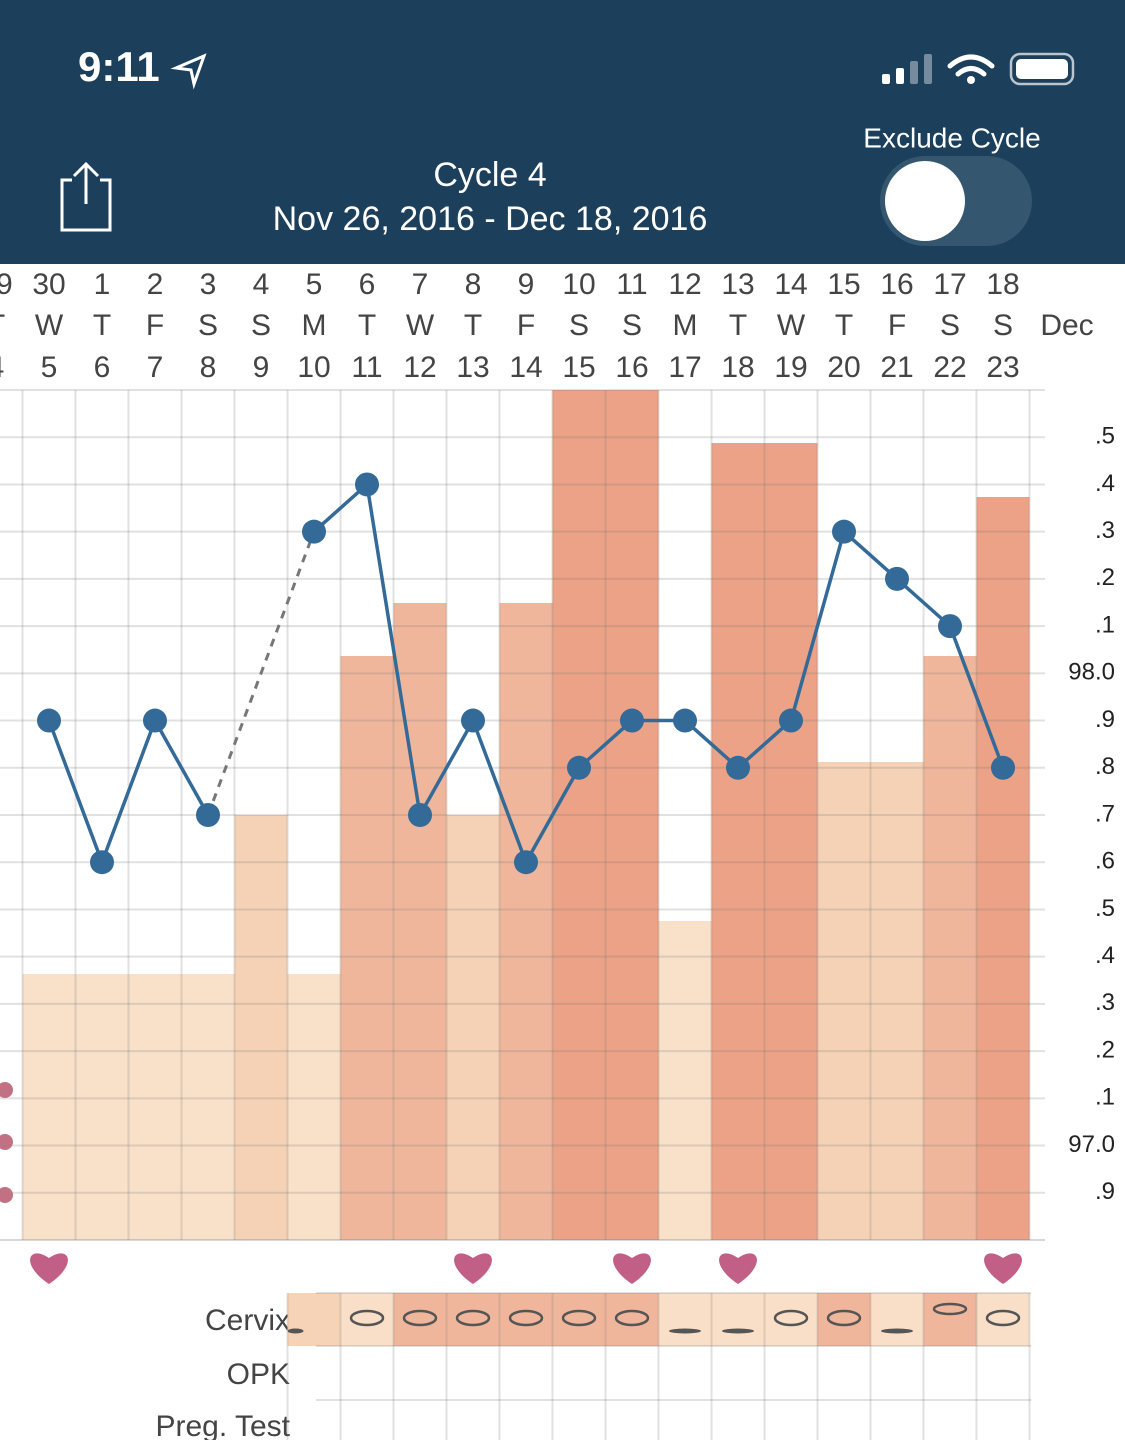 Image resolution: width=1125 pixels, height=1440 pixels. Describe the element at coordinates (578, 367) in the screenshot. I see `cycle-day-label: 15` at that location.